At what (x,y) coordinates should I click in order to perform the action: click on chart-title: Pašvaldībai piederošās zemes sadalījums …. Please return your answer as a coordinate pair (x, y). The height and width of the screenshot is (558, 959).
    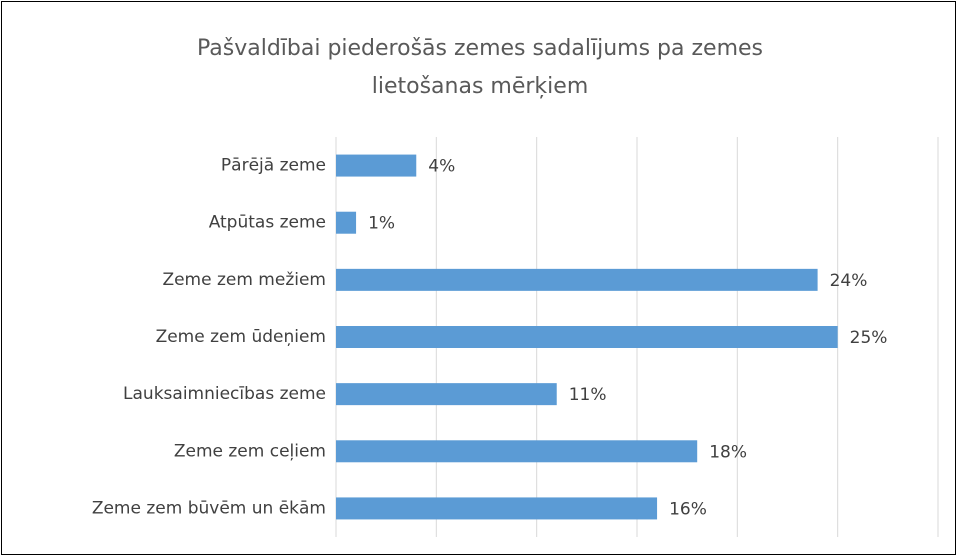
    Looking at the image, I should click on (479, 67).